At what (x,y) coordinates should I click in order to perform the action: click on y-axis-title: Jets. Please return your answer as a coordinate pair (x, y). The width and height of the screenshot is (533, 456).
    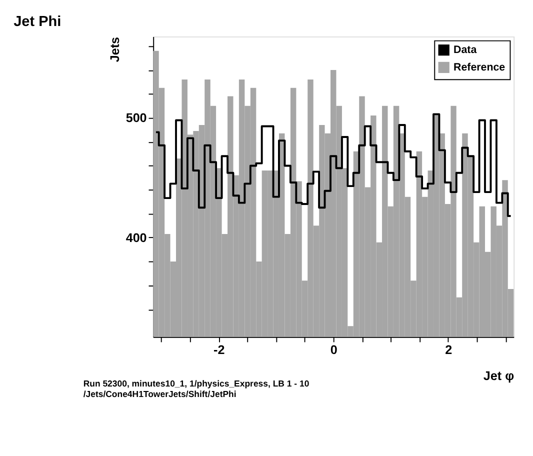
    Looking at the image, I should click on (115, 49).